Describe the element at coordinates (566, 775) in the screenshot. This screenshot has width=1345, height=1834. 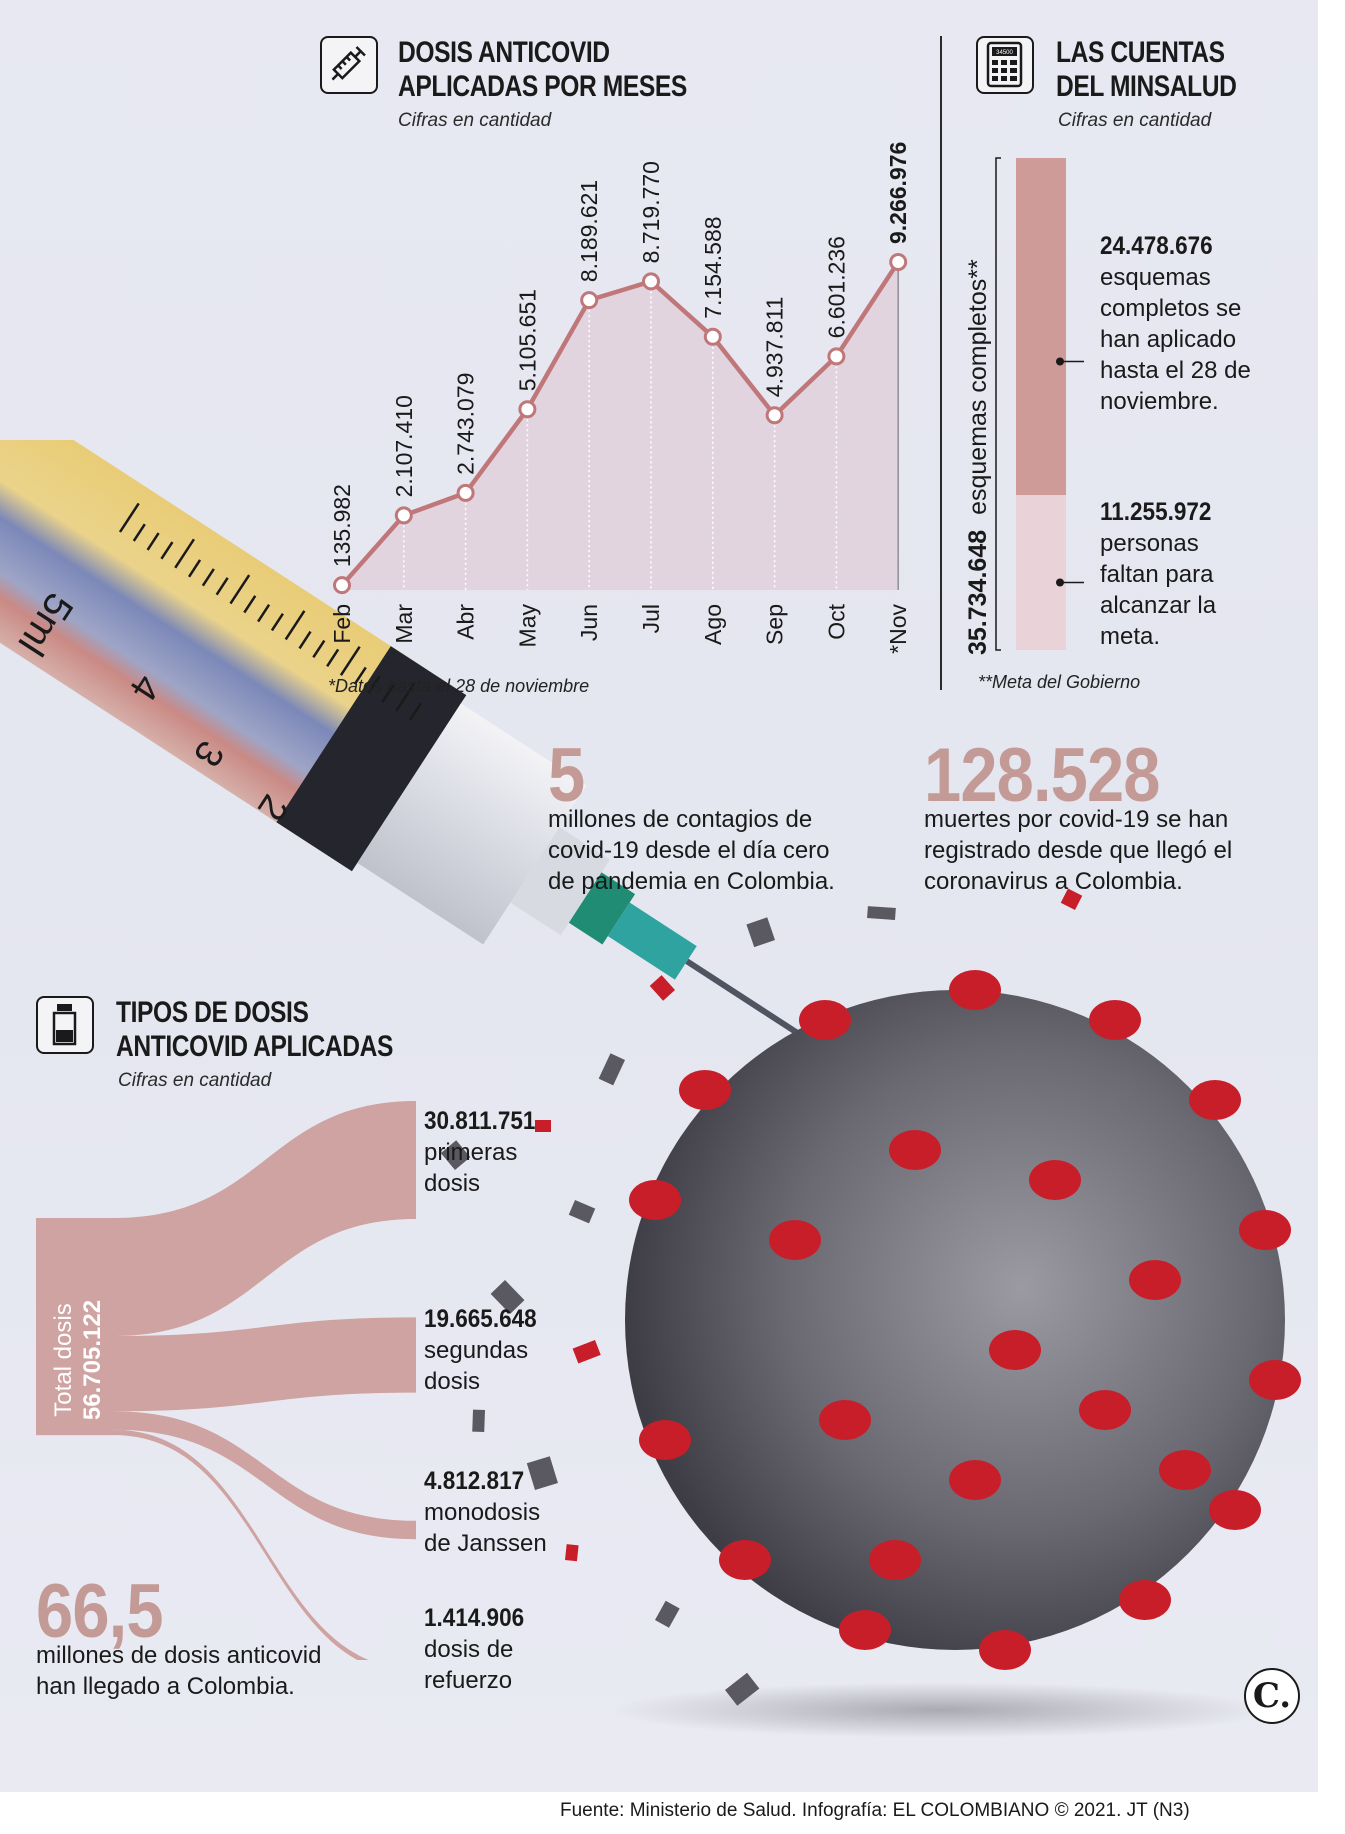
I see `contagios-value: 5` at that location.